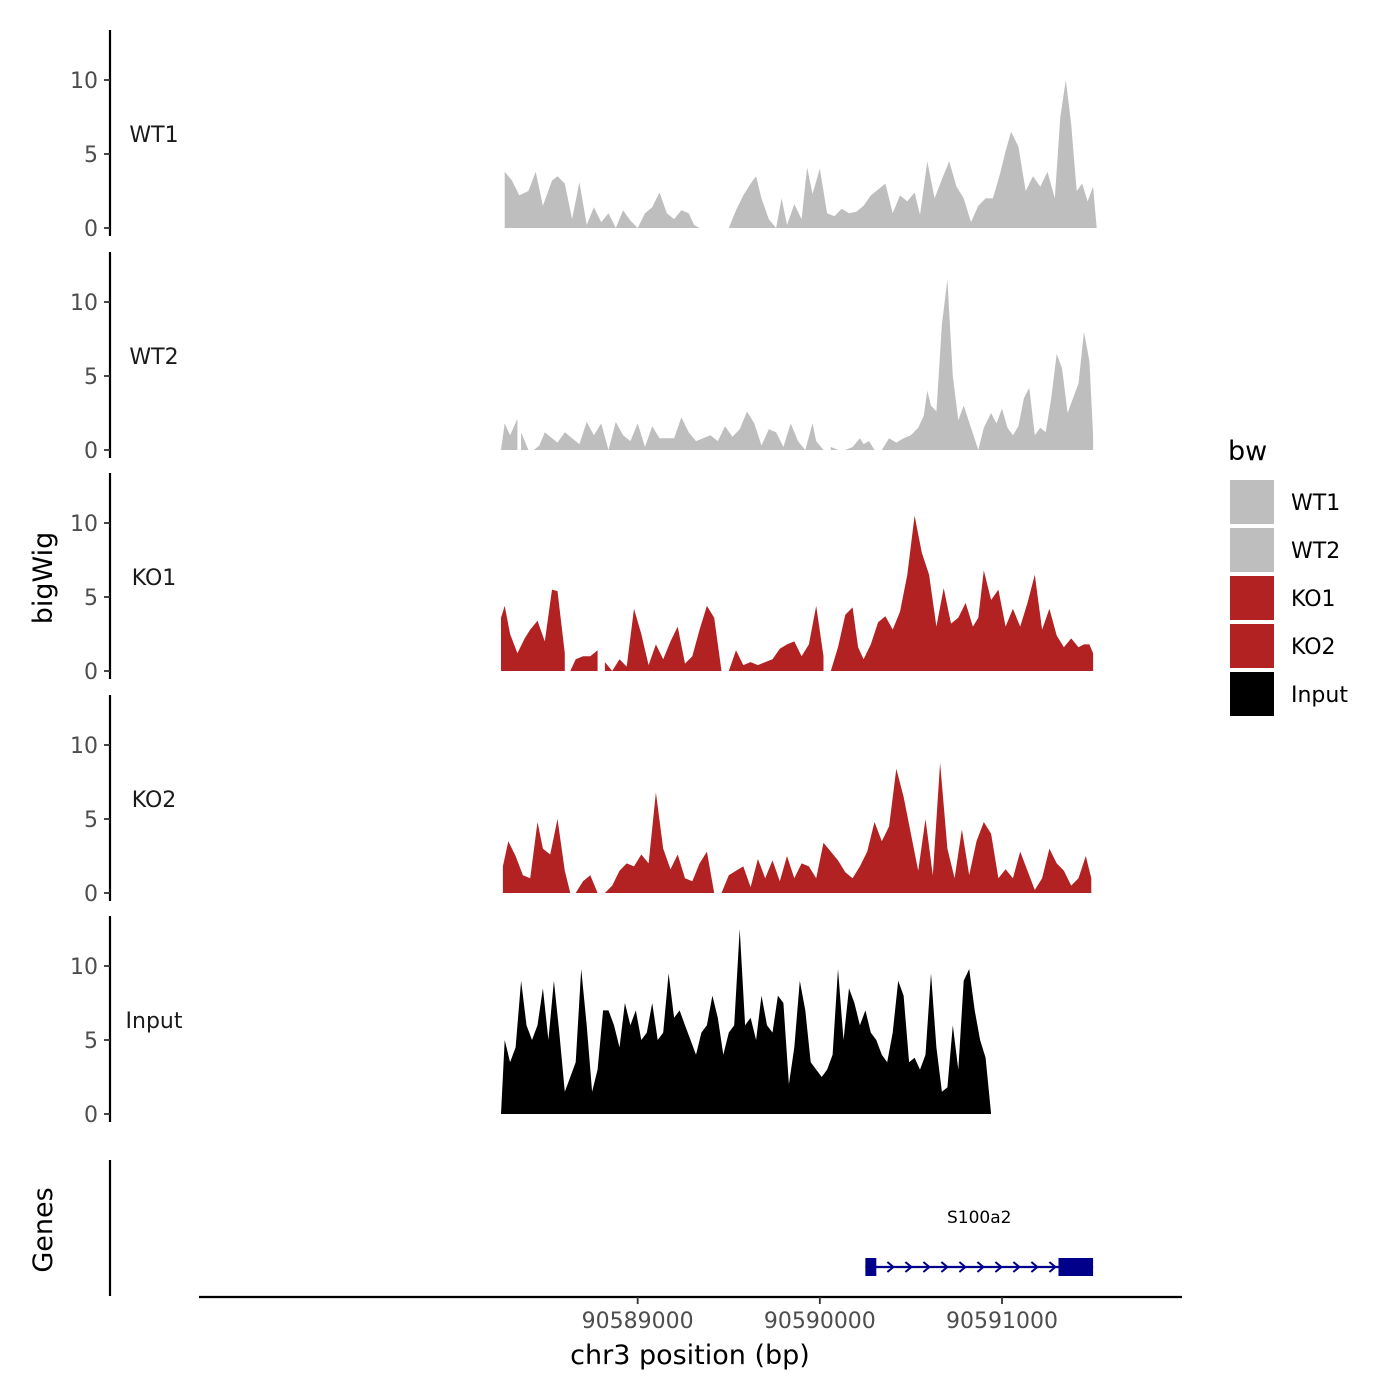 The height and width of the screenshot is (1400, 1400). Describe the element at coordinates (1315, 551) in the screenshot. I see `legend-label-wt2: WT2` at that location.